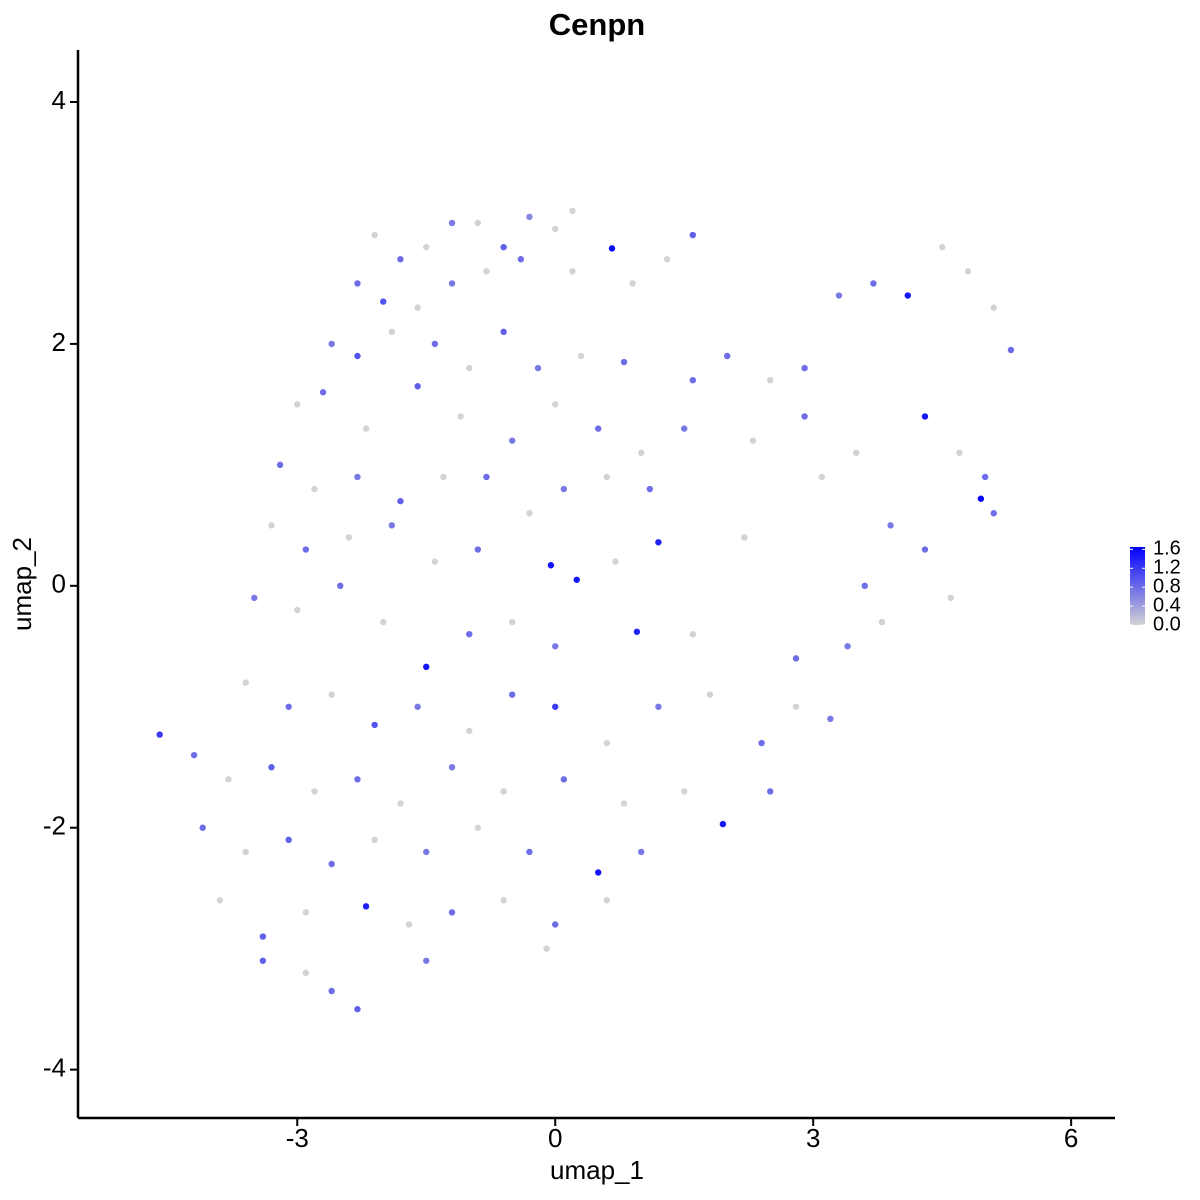  Describe the element at coordinates (59, 100) in the screenshot. I see `y-tick-label: 4` at that location.